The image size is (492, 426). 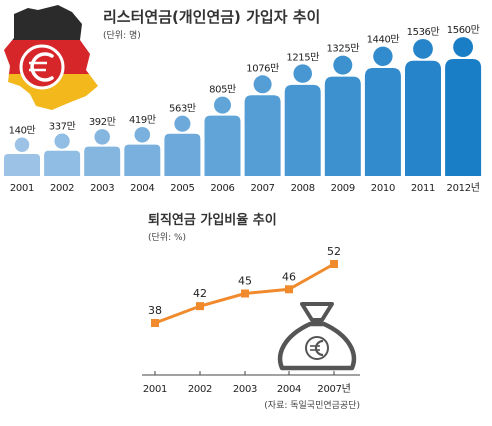 I want to click on euro-money-bag-icon, so click(x=317, y=336).